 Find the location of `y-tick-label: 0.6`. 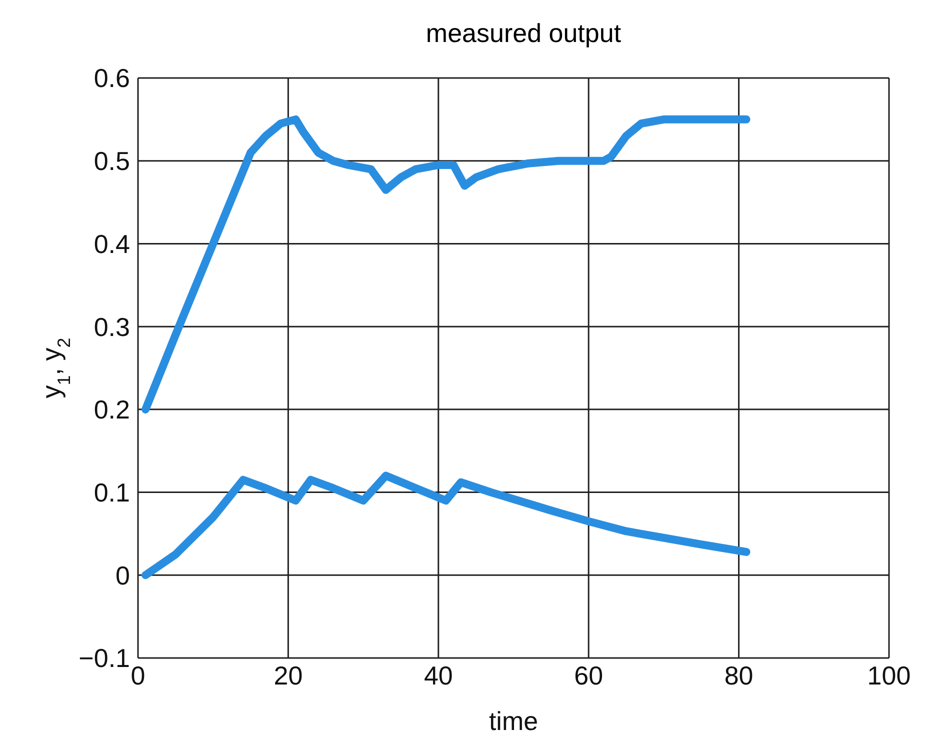

y-tick-label: 0.6 is located at coordinates (112, 78).